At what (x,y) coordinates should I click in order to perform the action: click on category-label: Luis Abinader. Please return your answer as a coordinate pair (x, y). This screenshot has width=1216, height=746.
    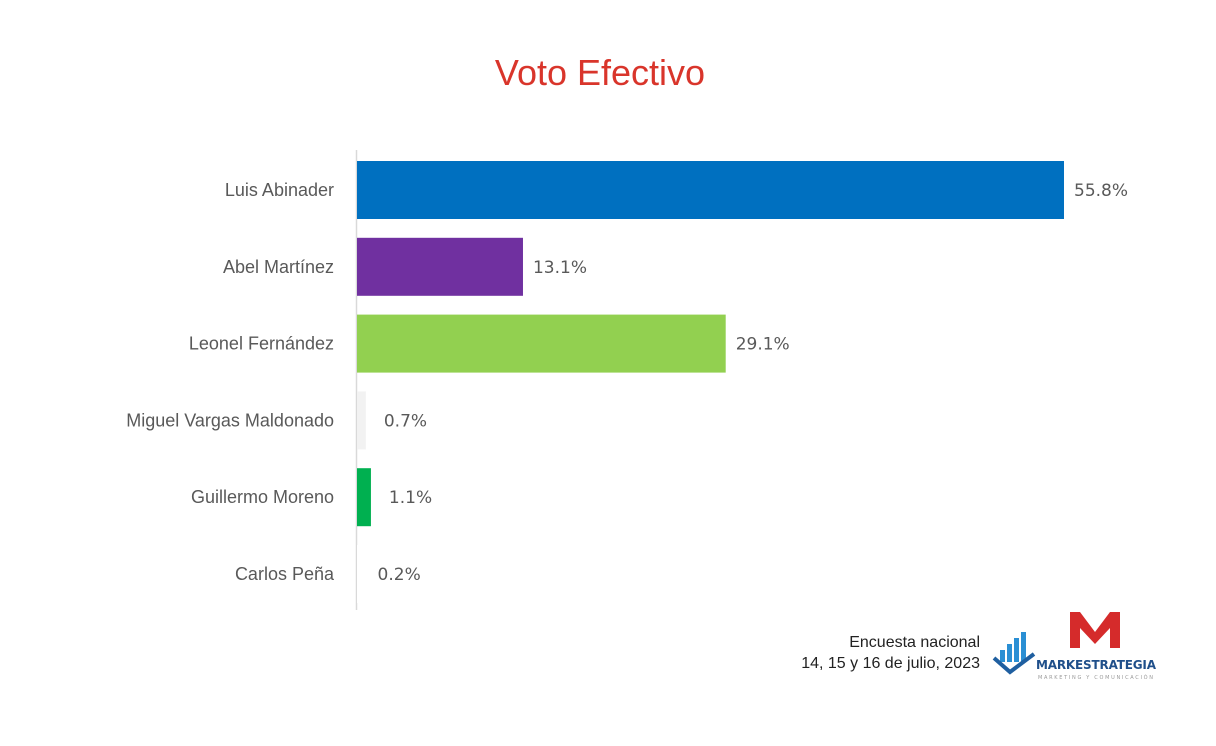
    Looking at the image, I should click on (279, 190).